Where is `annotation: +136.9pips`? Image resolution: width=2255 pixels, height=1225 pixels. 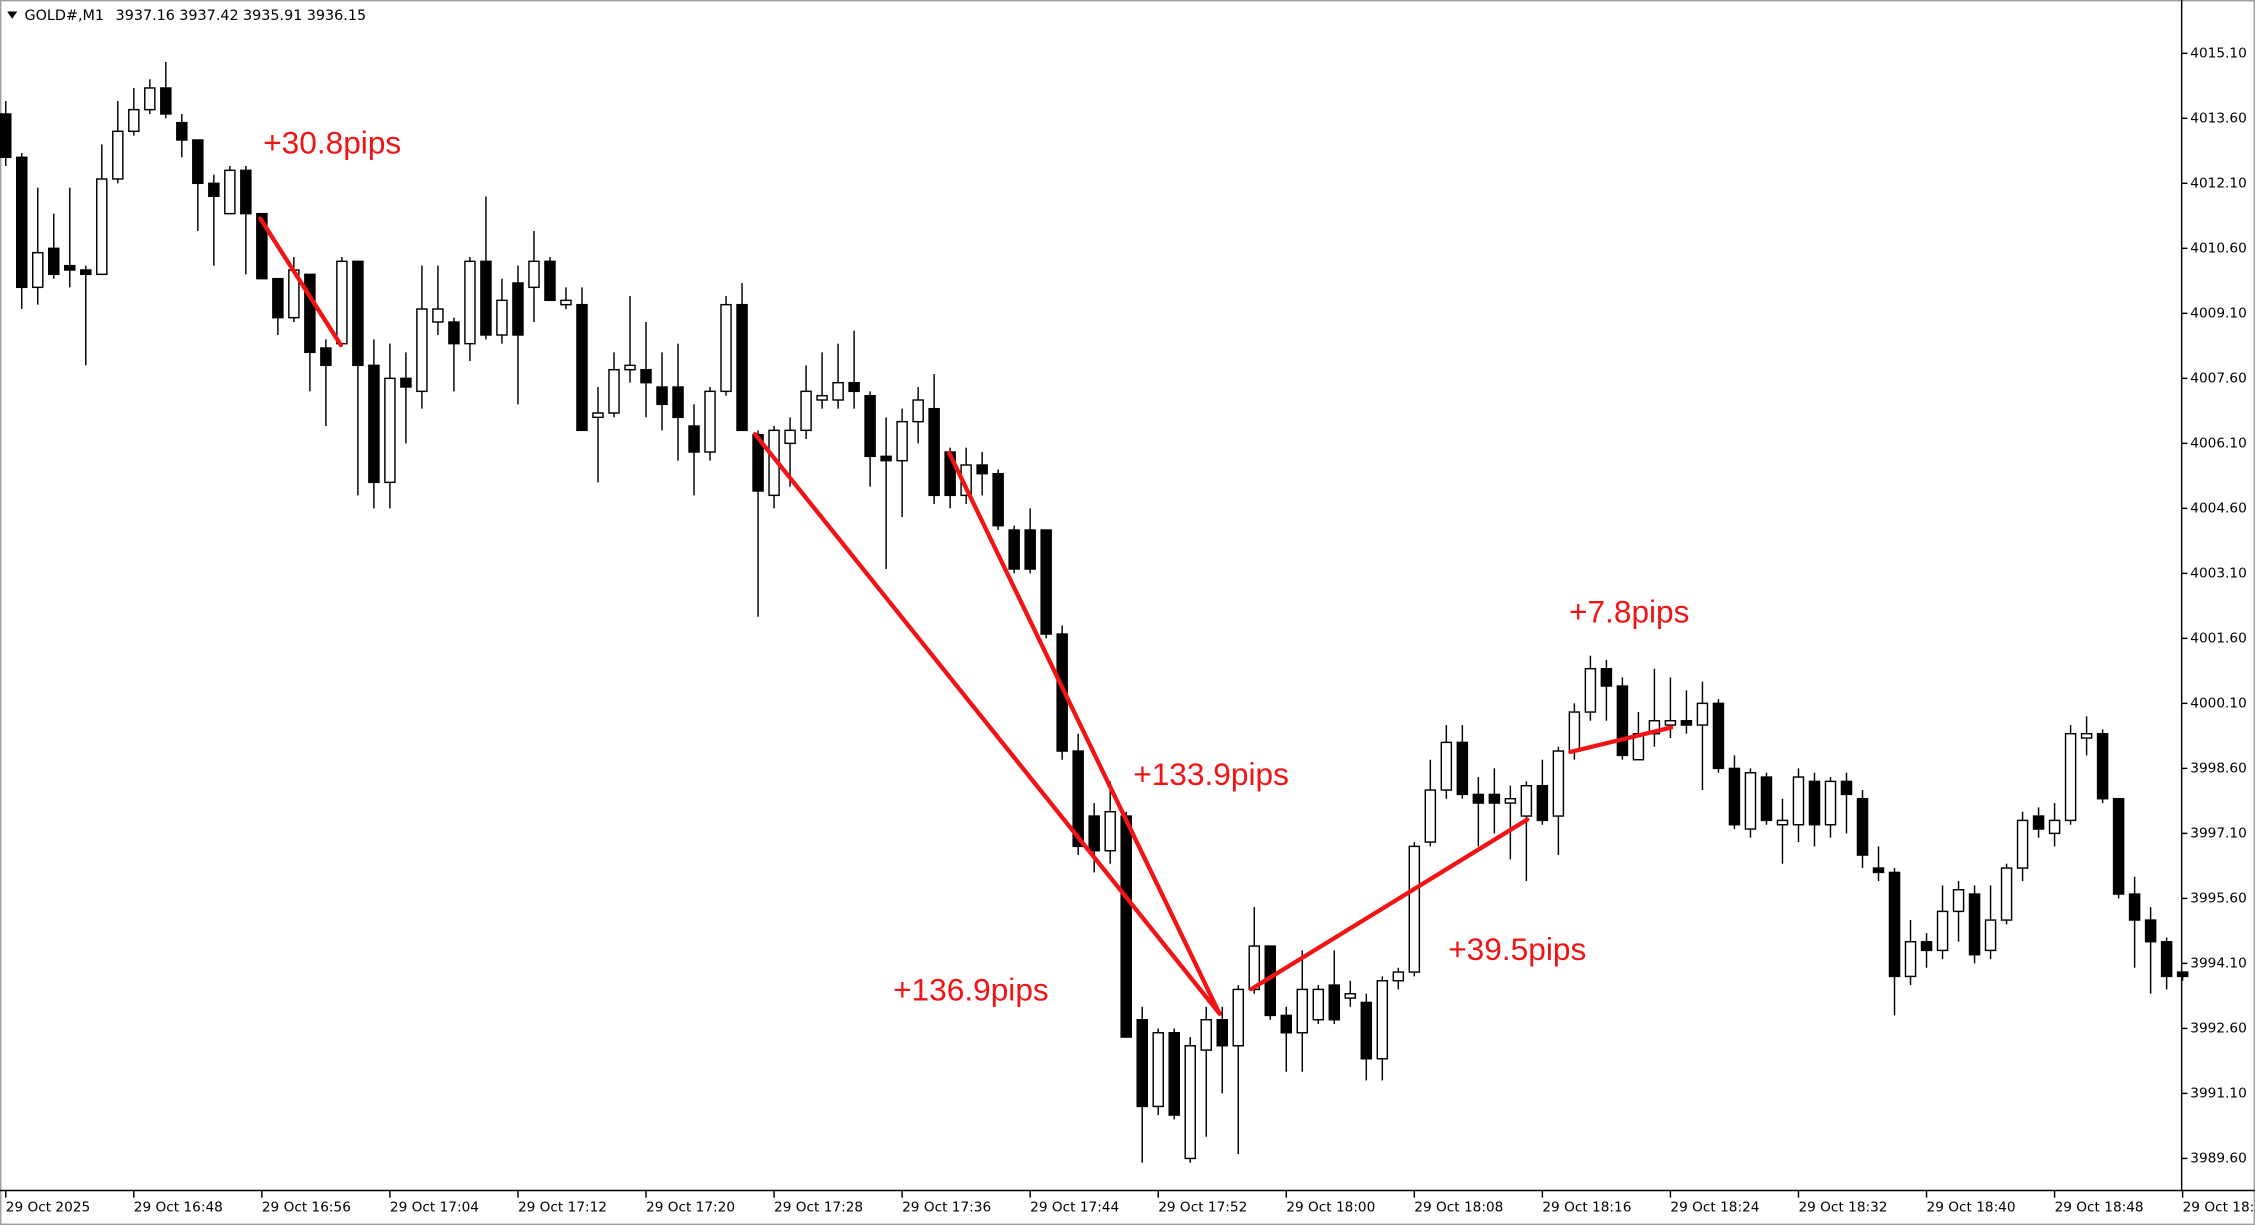 annotation: +136.9pips is located at coordinates (971, 989).